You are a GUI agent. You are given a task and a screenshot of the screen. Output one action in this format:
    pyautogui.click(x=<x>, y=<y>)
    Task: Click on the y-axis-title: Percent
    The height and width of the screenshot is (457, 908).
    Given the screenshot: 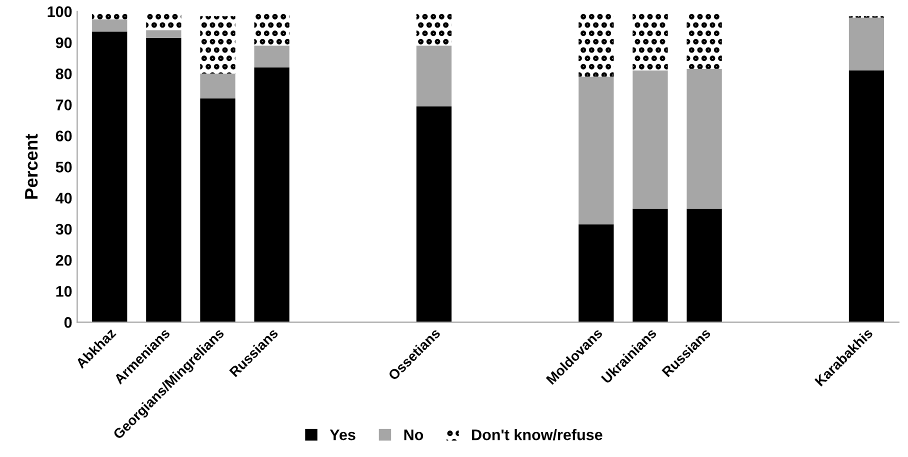 What is the action you would take?
    pyautogui.click(x=31, y=166)
    